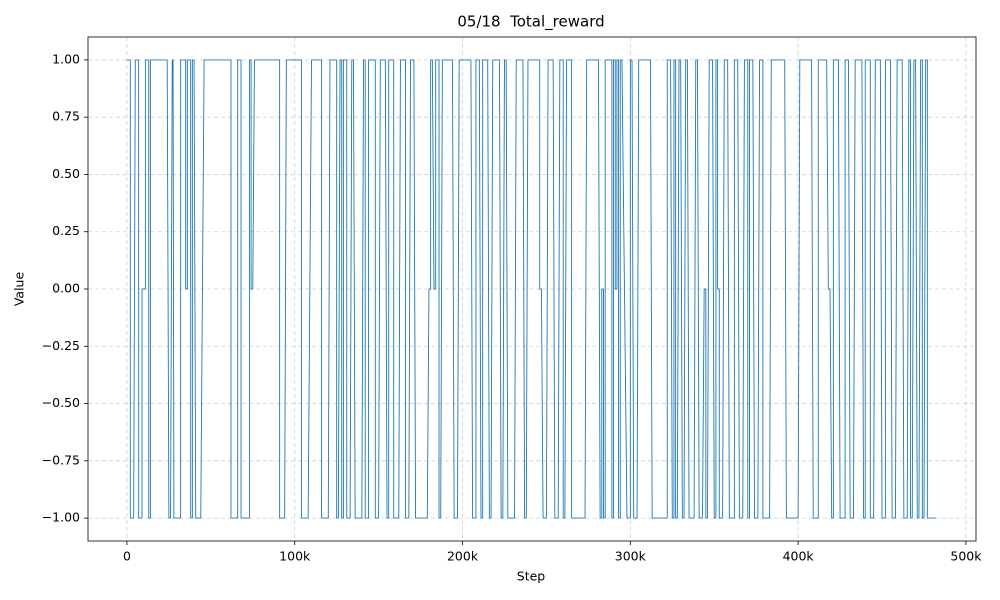  What do you see at coordinates (19, 289) in the screenshot?
I see `y-axis-label: Value` at bounding box center [19, 289].